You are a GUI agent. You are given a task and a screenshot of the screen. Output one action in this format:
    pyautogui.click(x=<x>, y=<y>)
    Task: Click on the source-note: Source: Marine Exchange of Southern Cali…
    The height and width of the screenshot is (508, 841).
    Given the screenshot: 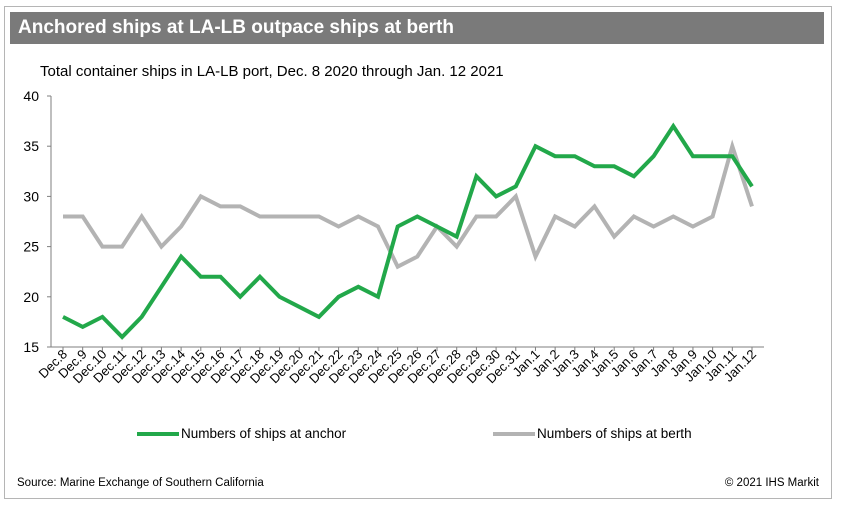 What is the action you would take?
    pyautogui.click(x=140, y=483)
    